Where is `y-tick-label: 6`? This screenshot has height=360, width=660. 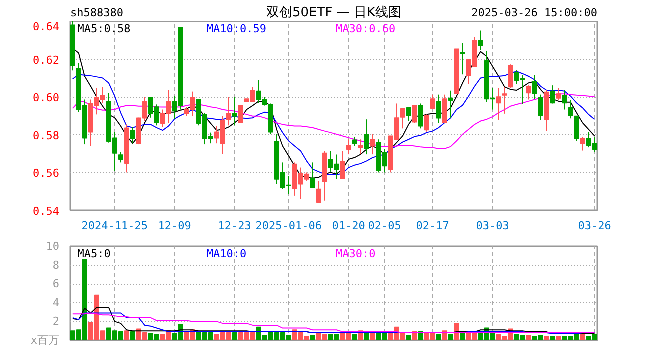 y-tick-label: 6 is located at coordinates (56, 284).